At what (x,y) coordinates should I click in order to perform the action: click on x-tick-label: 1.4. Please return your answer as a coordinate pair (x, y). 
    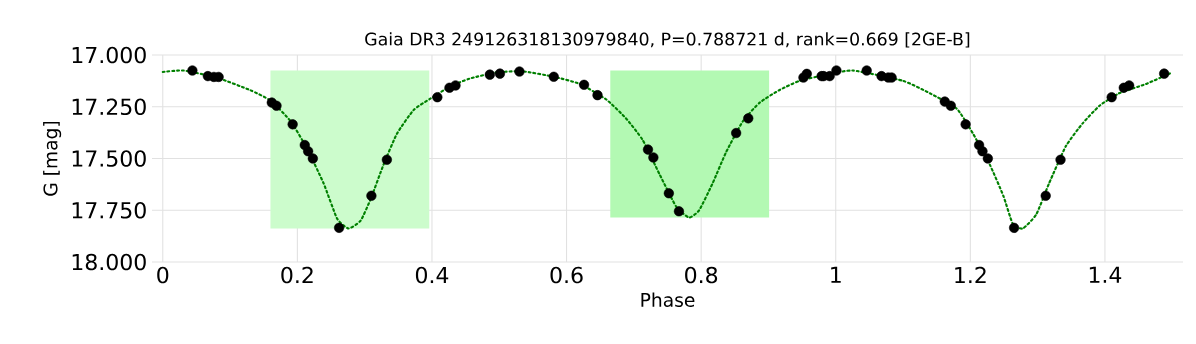
    Looking at the image, I should click on (1105, 274).